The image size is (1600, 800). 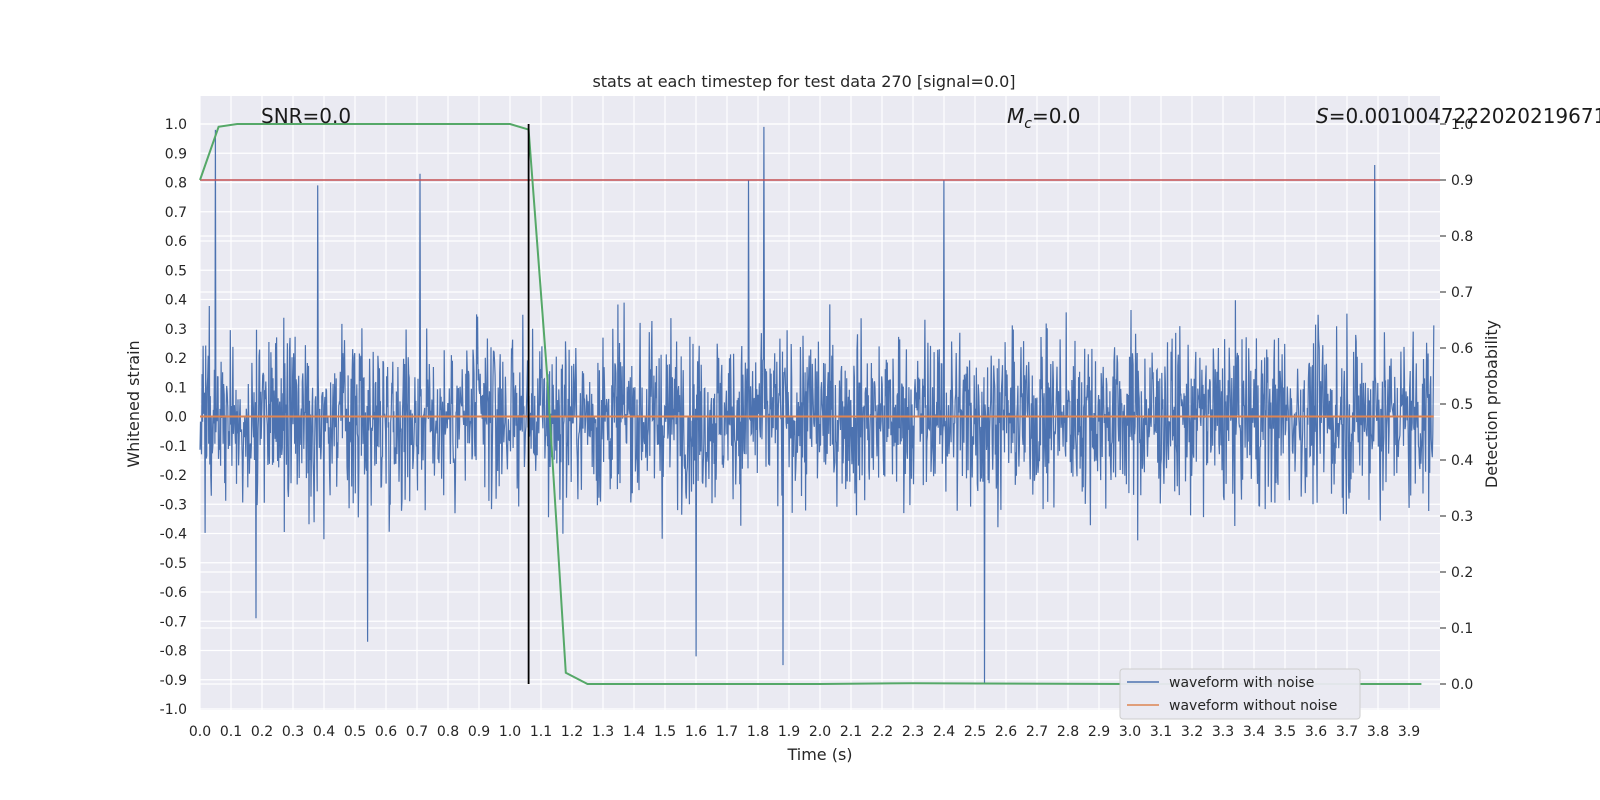 I want to click on x-tick-label: 0.3, so click(x=293, y=732).